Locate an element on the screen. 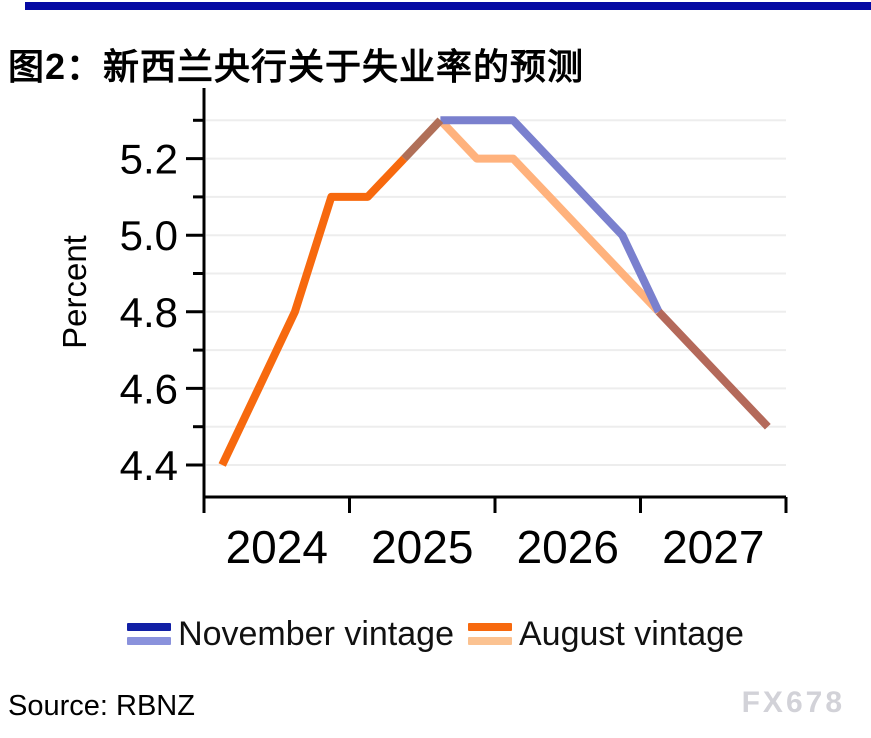  legend-item-august: August vintage is located at coordinates (605, 634).